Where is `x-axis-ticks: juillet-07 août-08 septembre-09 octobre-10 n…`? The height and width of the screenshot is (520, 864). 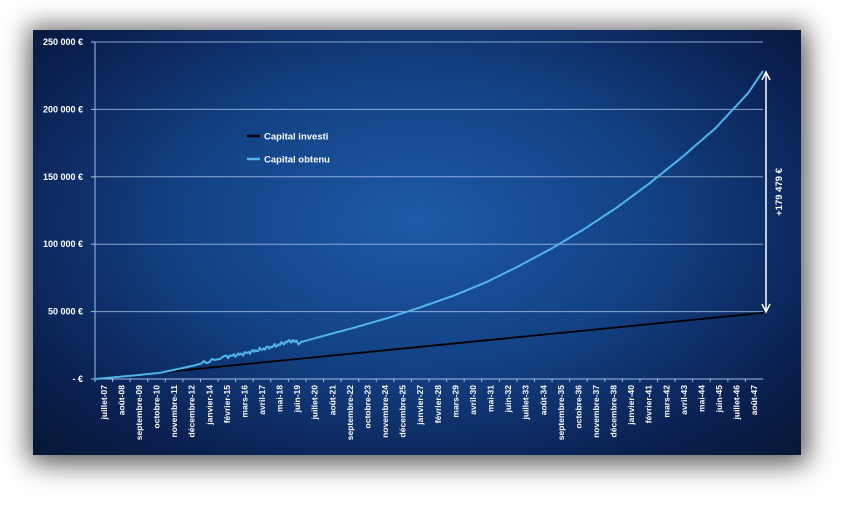
x-axis-ticks: juillet-07 août-08 septembre-09 octobre-10 n… is located at coordinates (426, 410).